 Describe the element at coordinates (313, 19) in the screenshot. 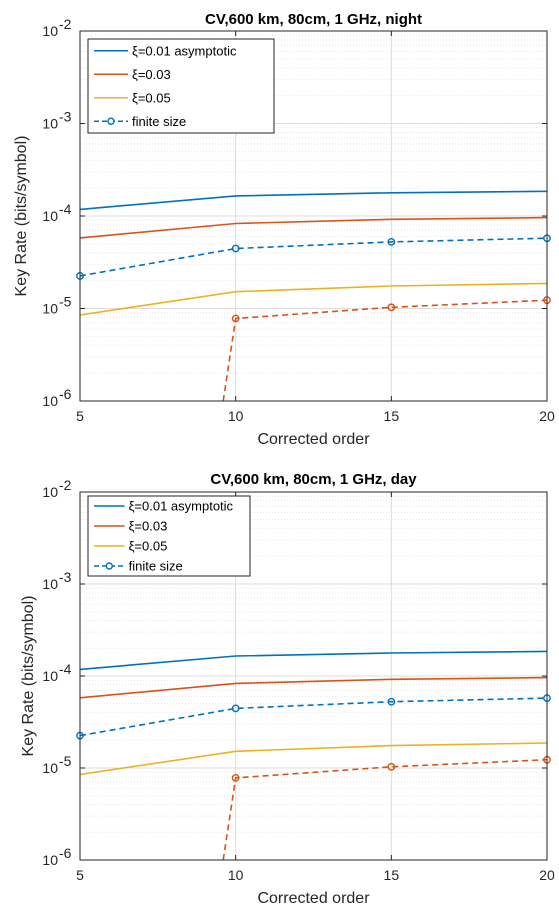

I see `chart-title: CV,600 km, 80cm, 1 GHz, night` at that location.